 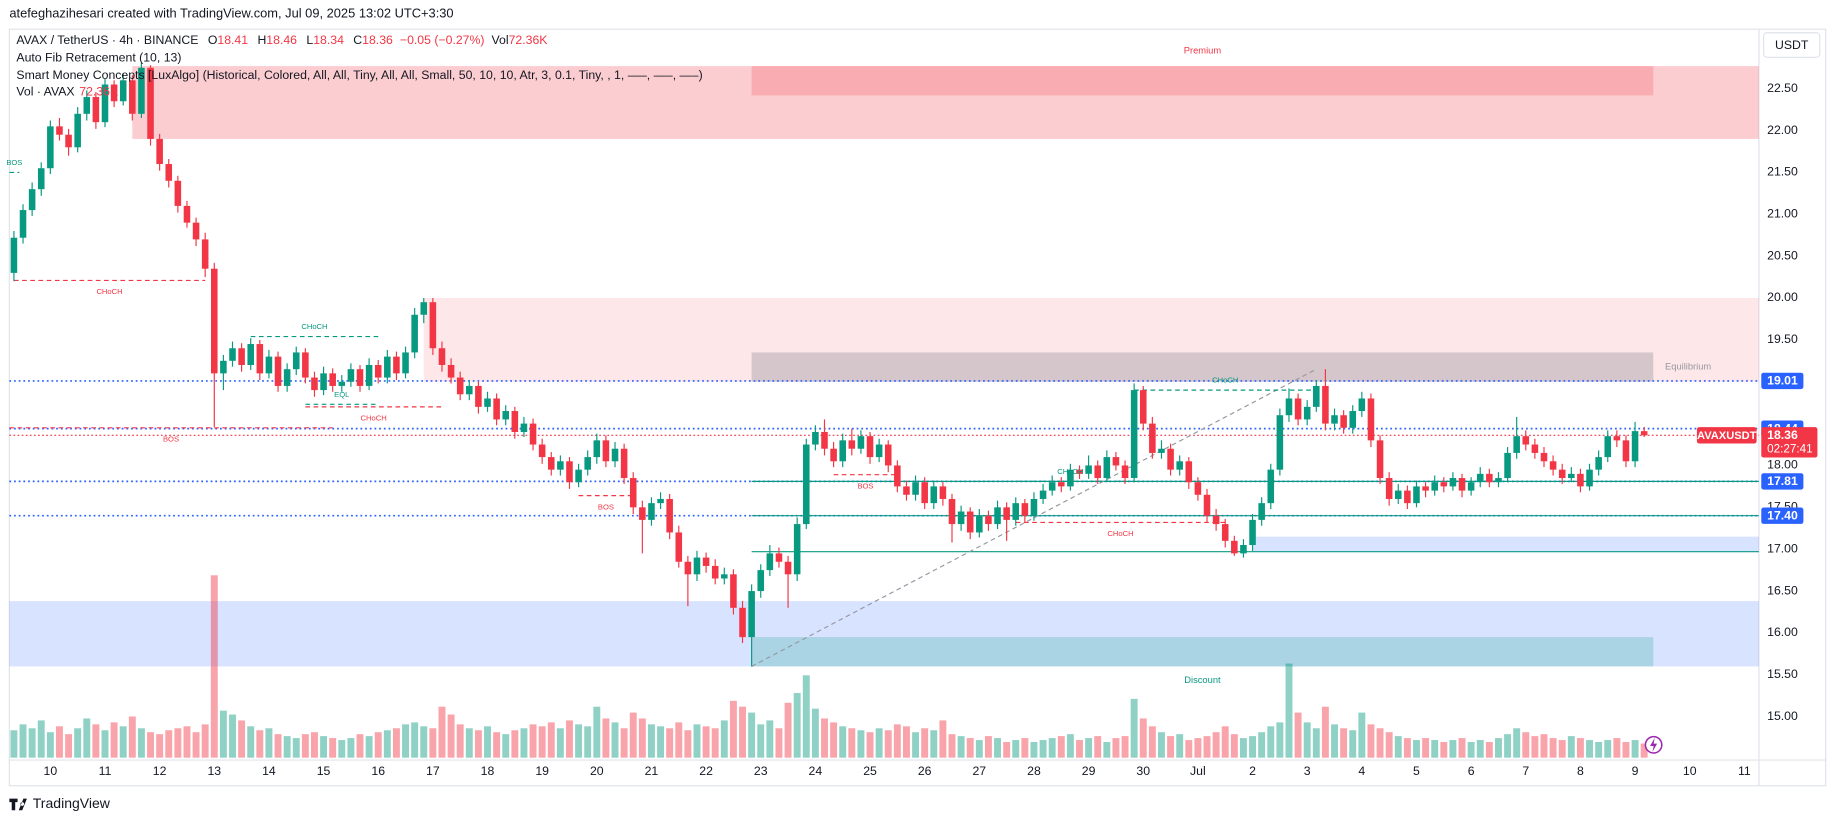 I want to click on price-badge-label: 17.81, so click(x=1782, y=481).